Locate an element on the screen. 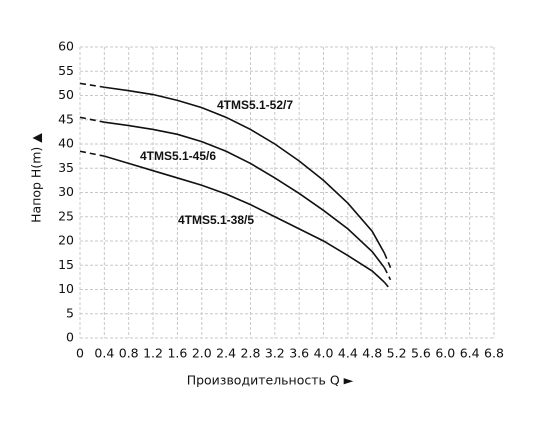 This screenshot has width=545, height=436. y-tick-label: 60 is located at coordinates (66, 46).